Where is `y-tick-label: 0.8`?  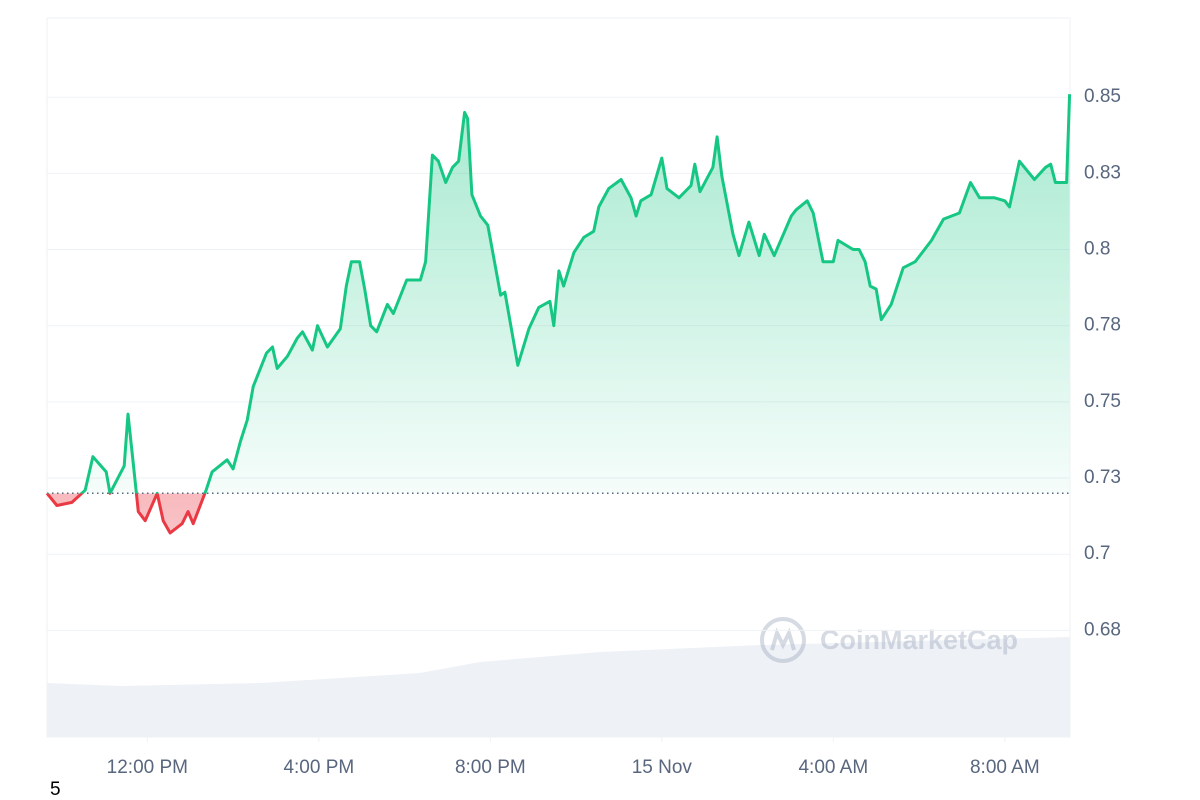
y-tick-label: 0.8 is located at coordinates (1097, 249).